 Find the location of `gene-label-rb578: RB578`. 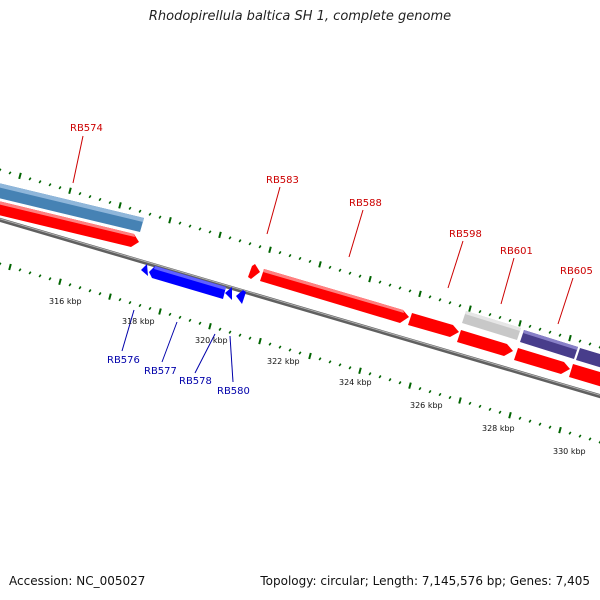

gene-label-rb578: RB578 is located at coordinates (195, 381).